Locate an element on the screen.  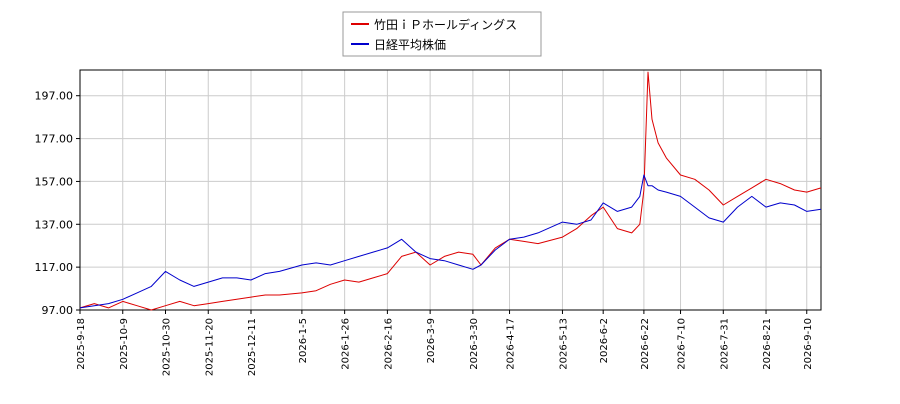
x-tick-label: 2025-11-20 is located at coordinates (209, 347).